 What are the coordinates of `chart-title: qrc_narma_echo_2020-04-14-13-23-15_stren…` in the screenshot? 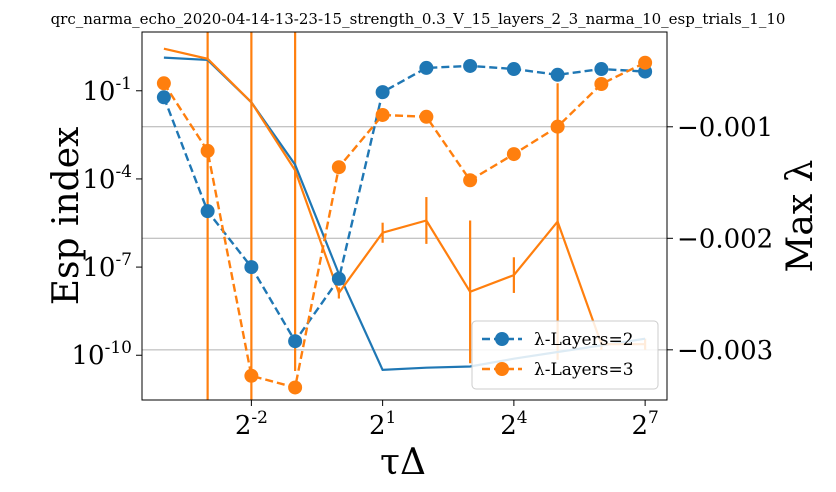 It's located at (418, 19).